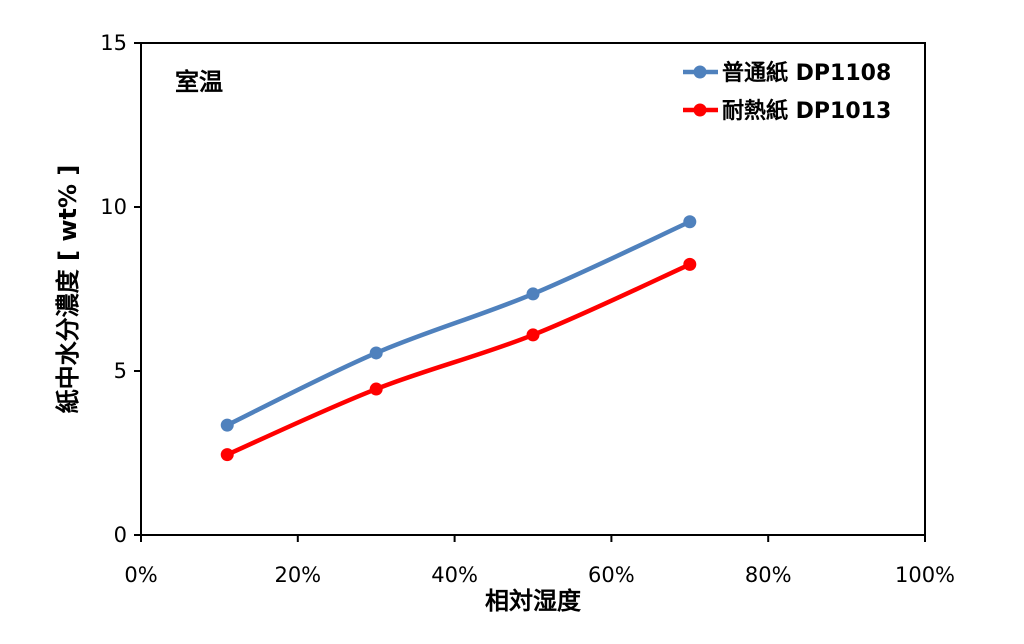 The height and width of the screenshot is (644, 1024). Describe the element at coordinates (113, 43) in the screenshot. I see `y-tick-label: 15` at that location.